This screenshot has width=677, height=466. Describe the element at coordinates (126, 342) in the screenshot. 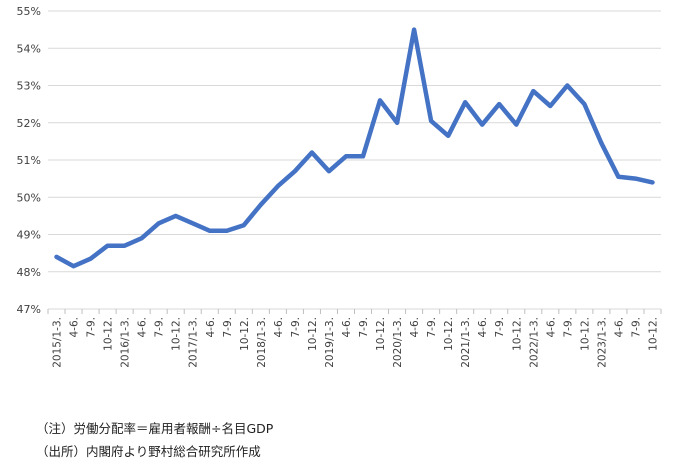

I see `x-tick-label: 2016/1-3.` at that location.